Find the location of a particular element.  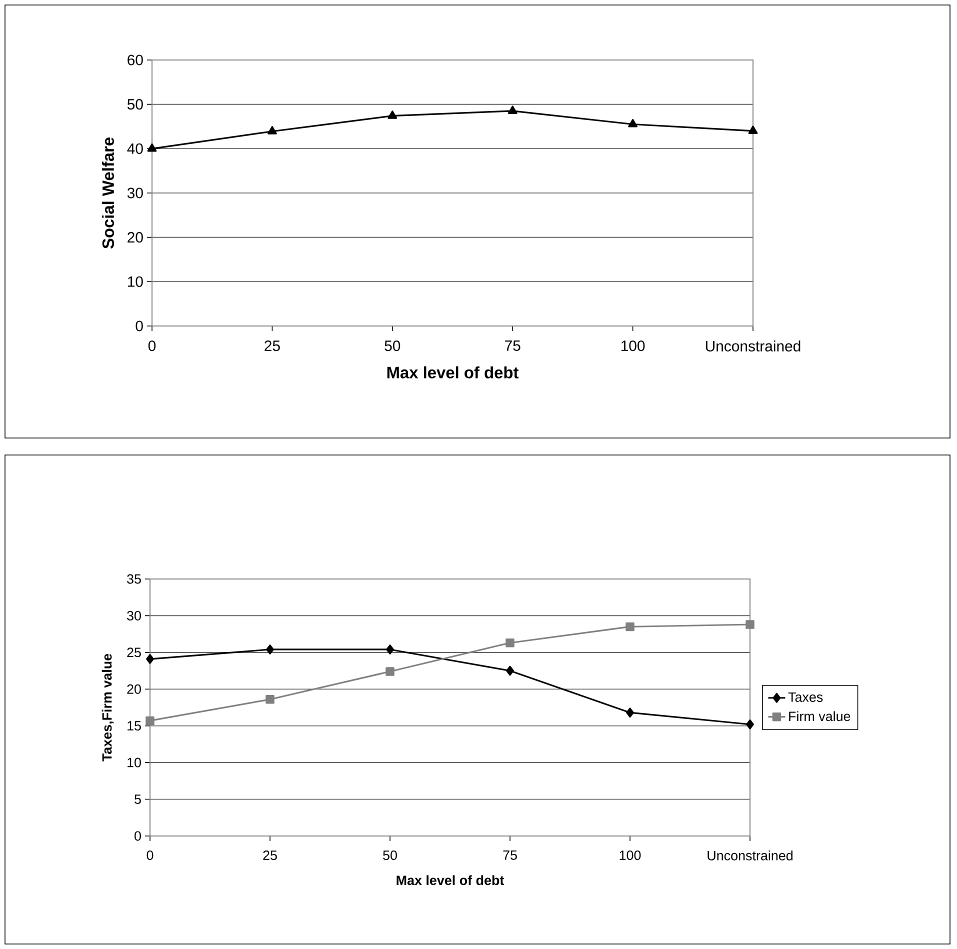

y-tick-label: 5 is located at coordinates (137, 799).